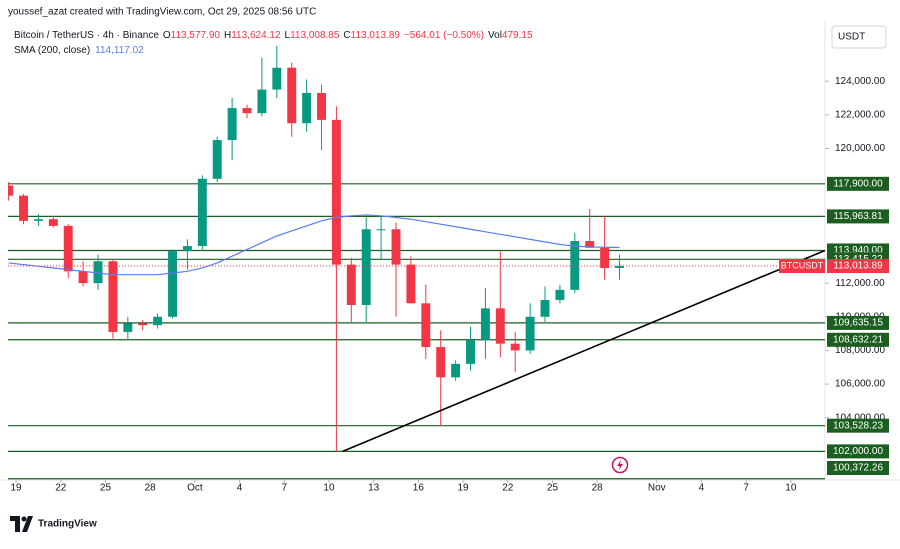 This screenshot has width=900, height=549. Describe the element at coordinates (620, 465) in the screenshot. I see `event-icon` at that location.